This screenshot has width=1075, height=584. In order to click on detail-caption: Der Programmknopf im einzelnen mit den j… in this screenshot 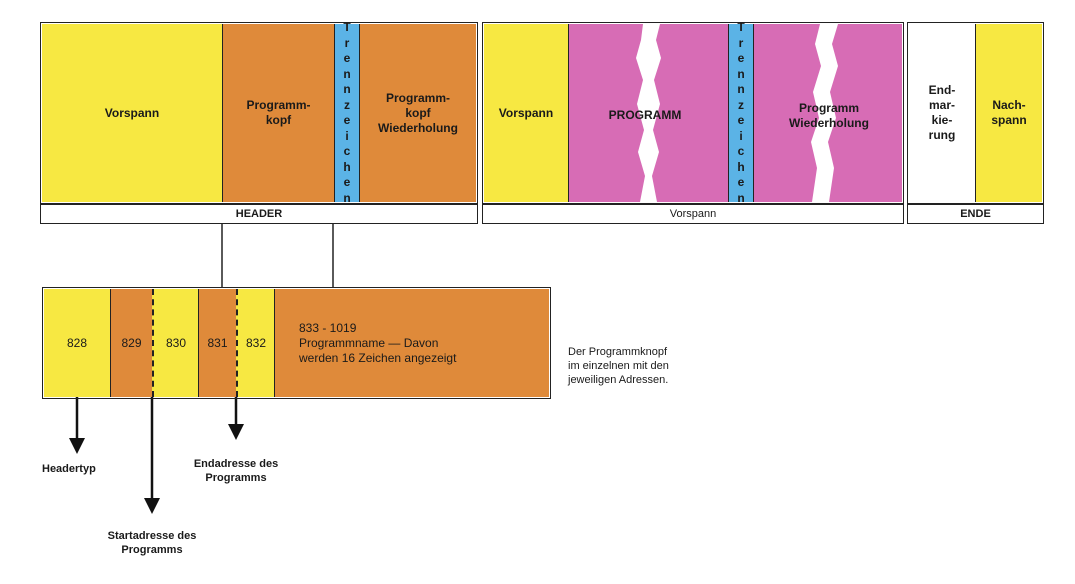, I will do `click(618, 366)`.